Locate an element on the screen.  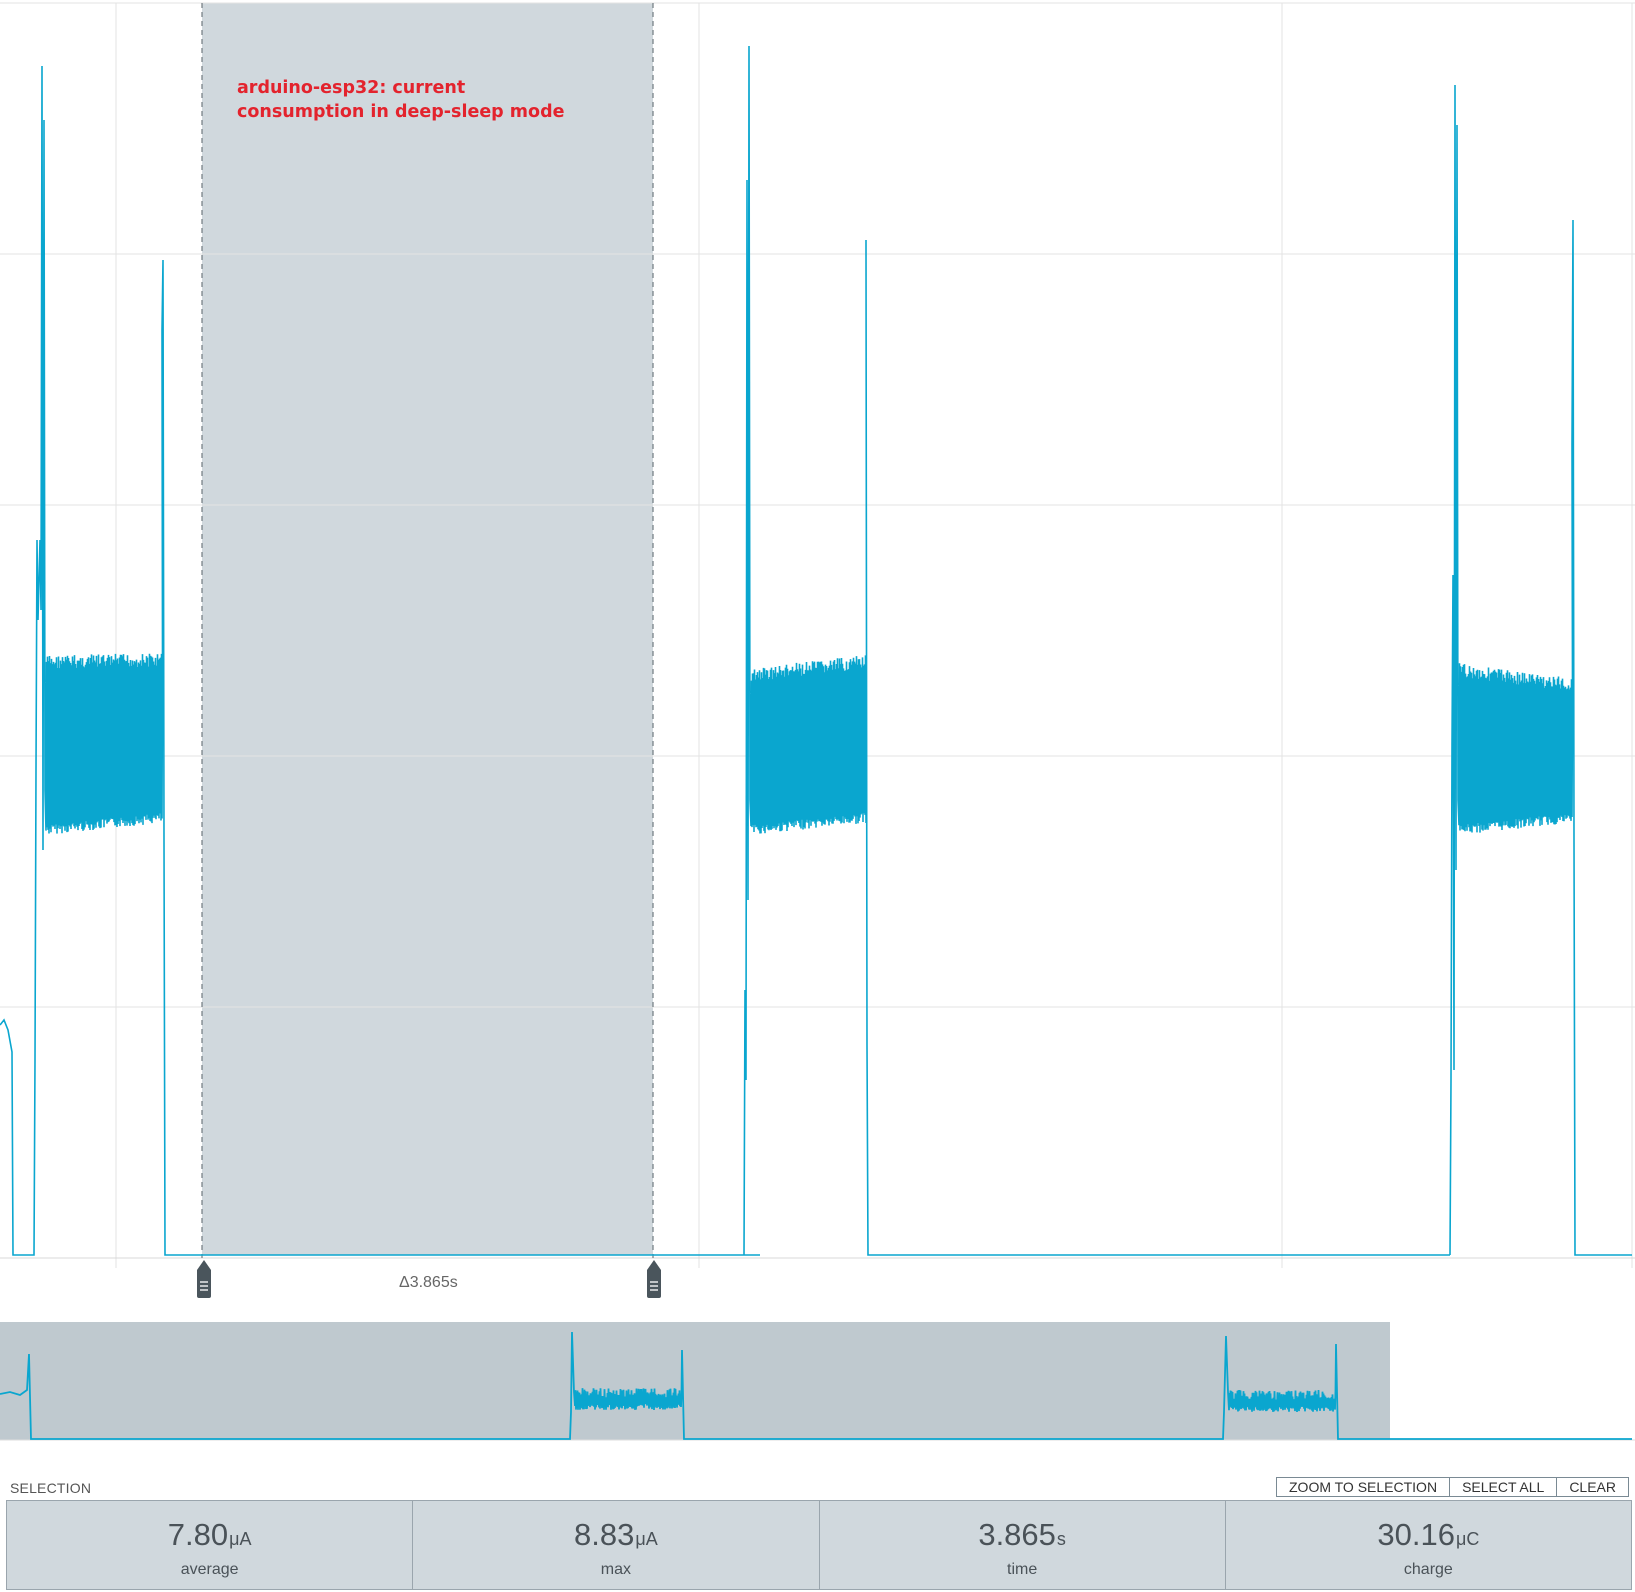
zoom-to-selection-button: ZOOM TO SELECTION is located at coordinates (1364, 1487).